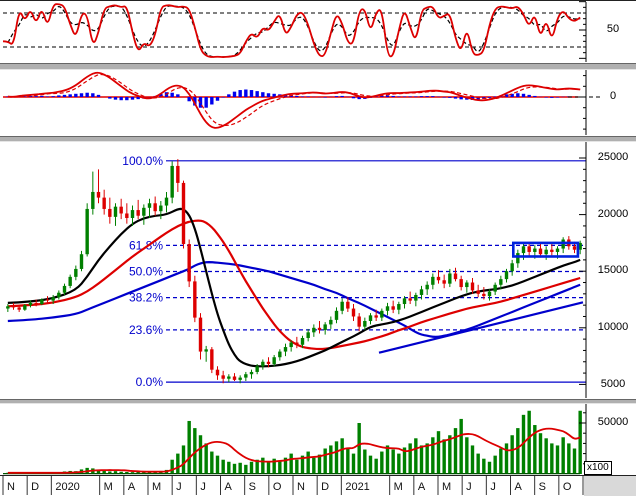 The height and width of the screenshot is (496, 636). What do you see at coordinates (295, 439) in the screenshot?
I see `volume-panel` at bounding box center [295, 439].